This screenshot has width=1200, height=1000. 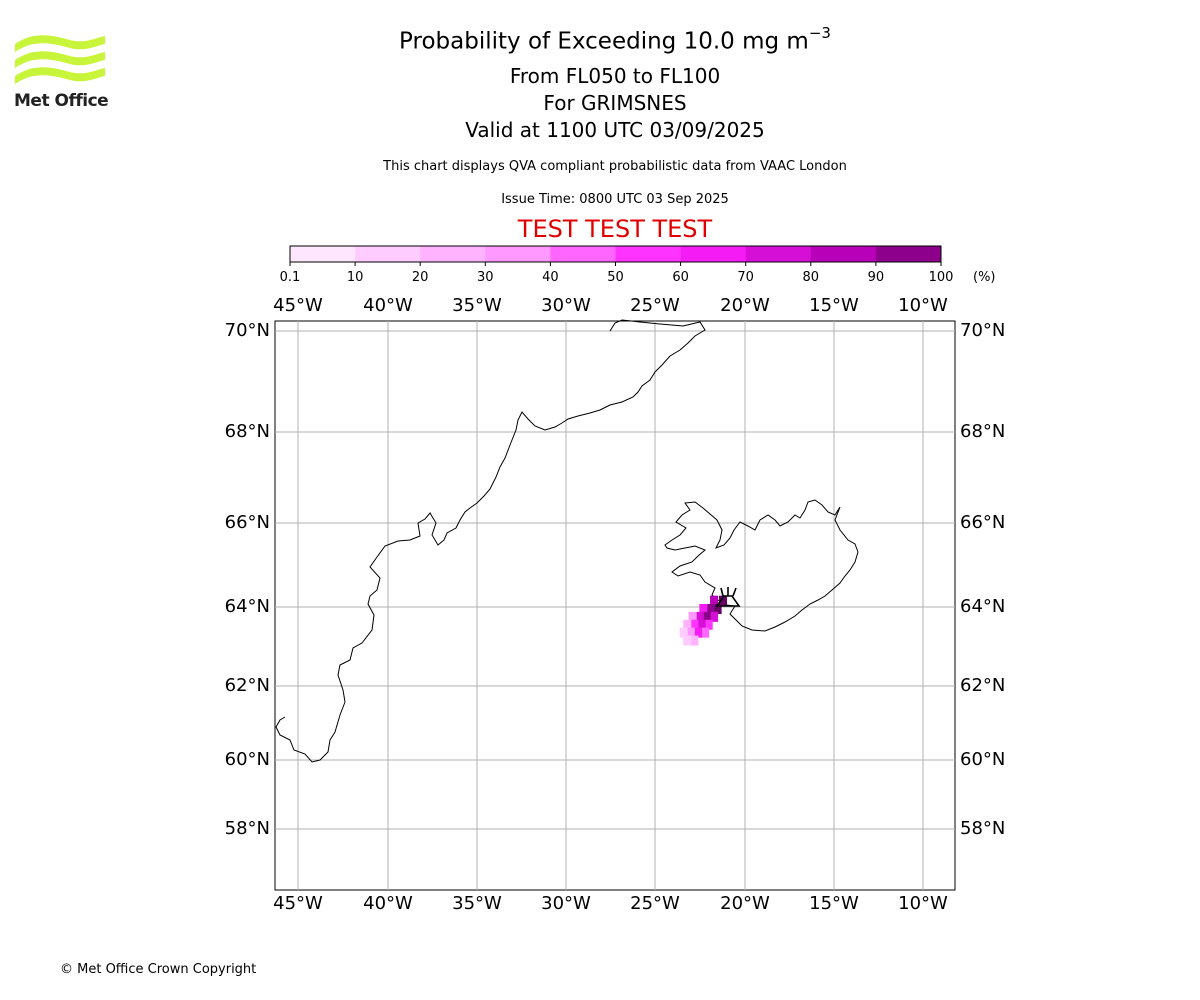 I want to click on colorbar-tick-label: 30, so click(x=485, y=277).